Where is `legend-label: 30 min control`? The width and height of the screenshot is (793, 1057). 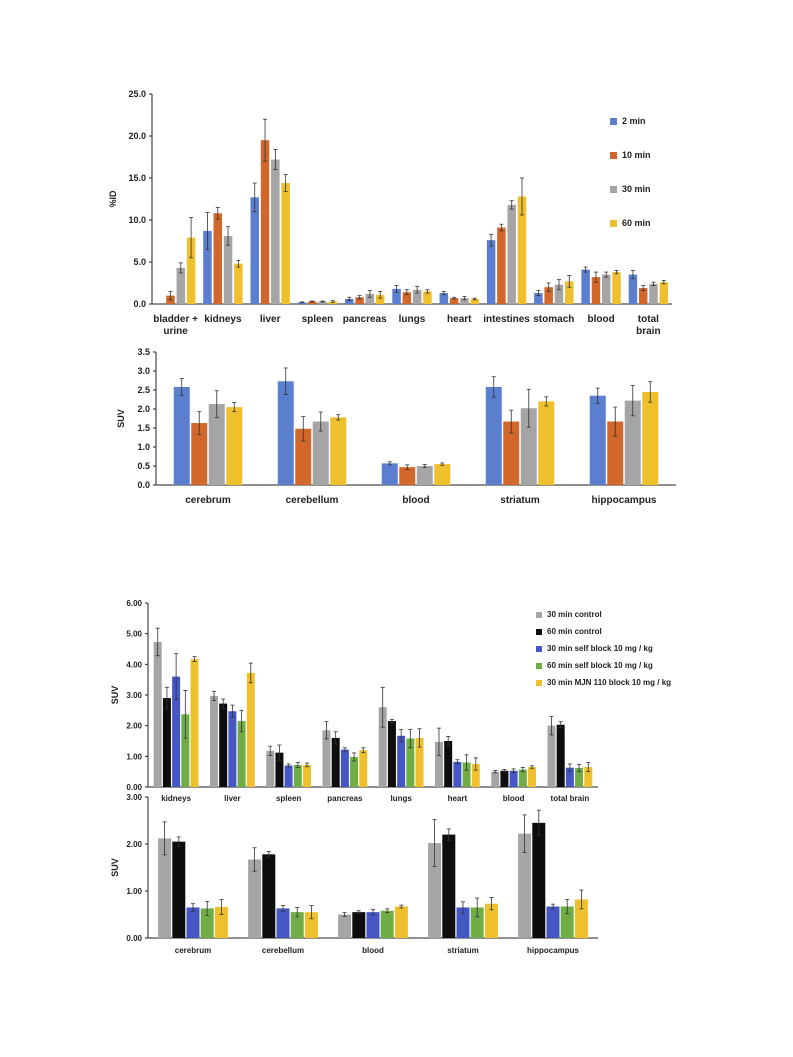 legend-label: 30 min control is located at coordinates (574, 614).